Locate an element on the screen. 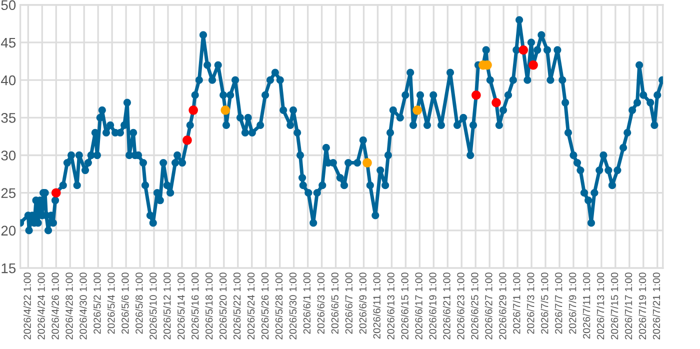 Image resolution: width=700 pixels, height=349 pixels. x-tick-label: 2026/6/29 1:00 is located at coordinates (502, 306).